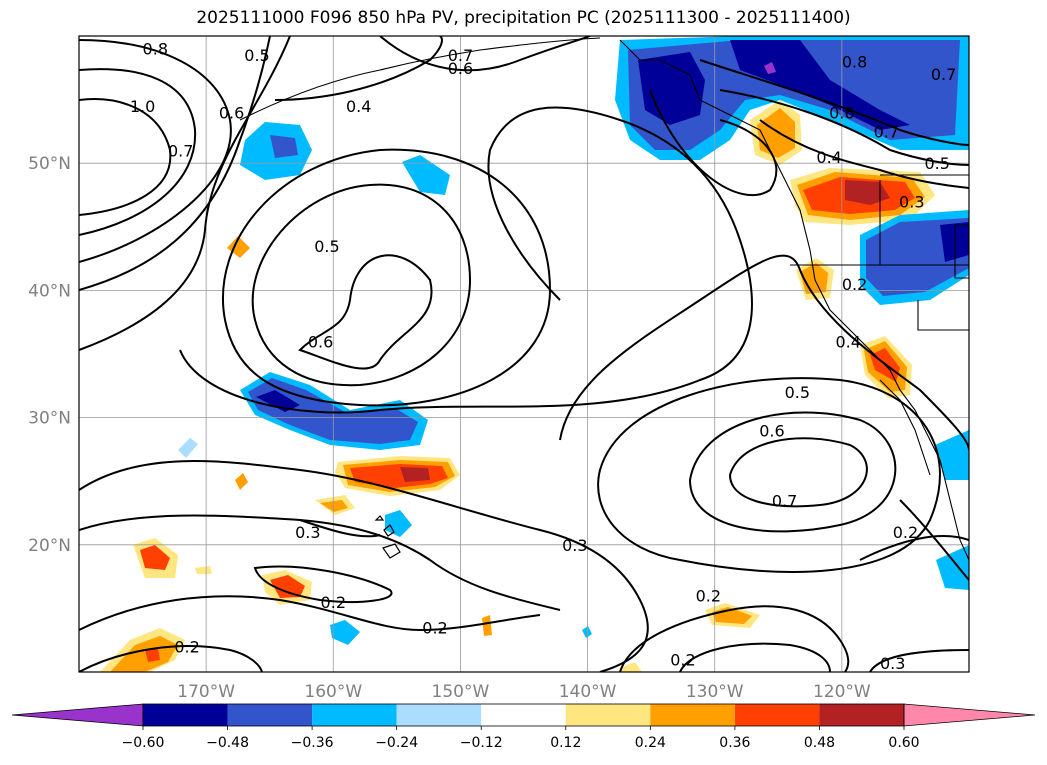 Image resolution: width=1047 pixels, height=765 pixels. What do you see at coordinates (820, 85) in the screenshot?
I see `precip-neg-alaska-strong2` at bounding box center [820, 85].